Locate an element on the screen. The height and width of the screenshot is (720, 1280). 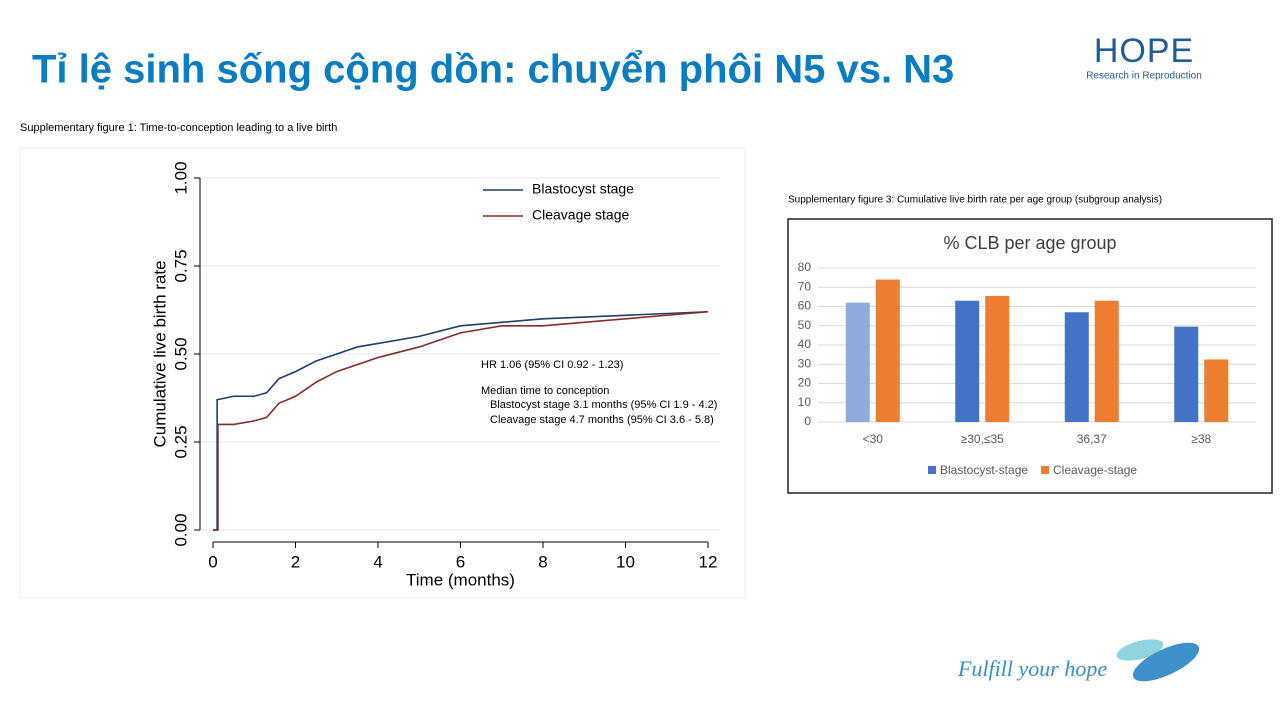
x-tick-label: 10 is located at coordinates (625, 561).